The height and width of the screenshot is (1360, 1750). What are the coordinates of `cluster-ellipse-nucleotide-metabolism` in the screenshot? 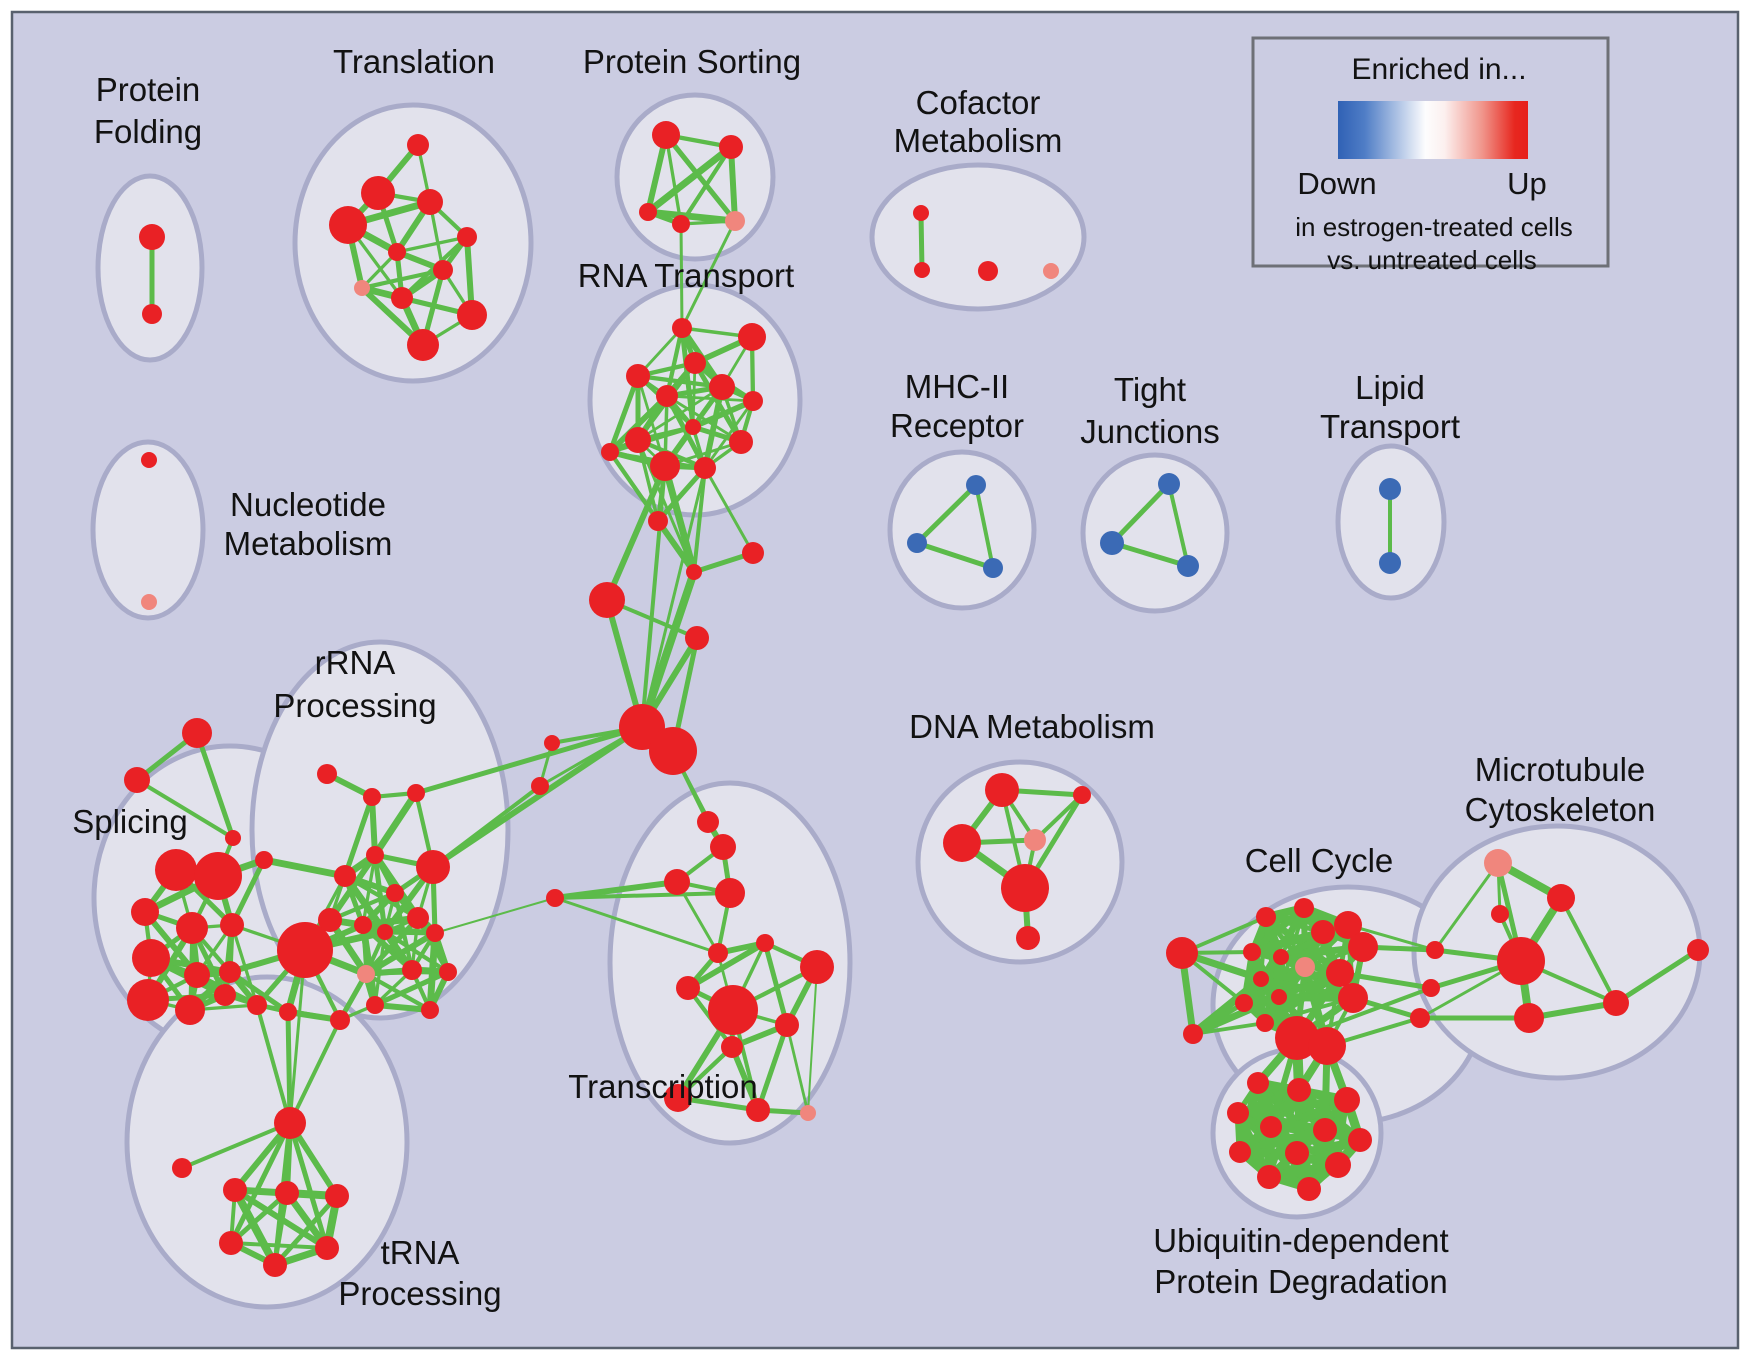 It's located at (148, 530).